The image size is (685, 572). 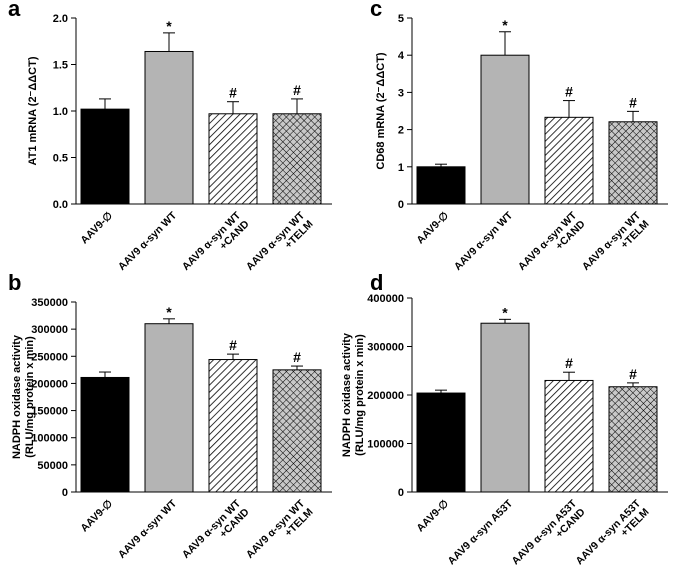 What do you see at coordinates (376, 10) in the screenshot?
I see `panel-letter: c` at bounding box center [376, 10].